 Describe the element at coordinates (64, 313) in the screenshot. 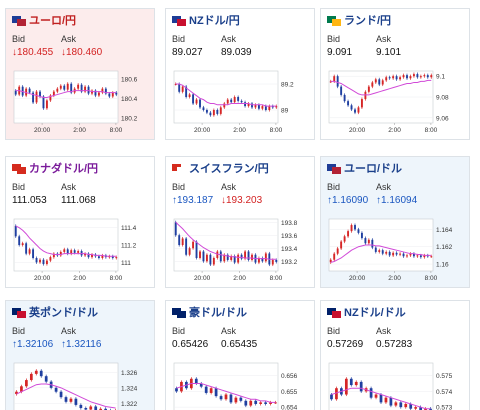

I see `currency-pair-link: 英ポンド/ドル` at that location.